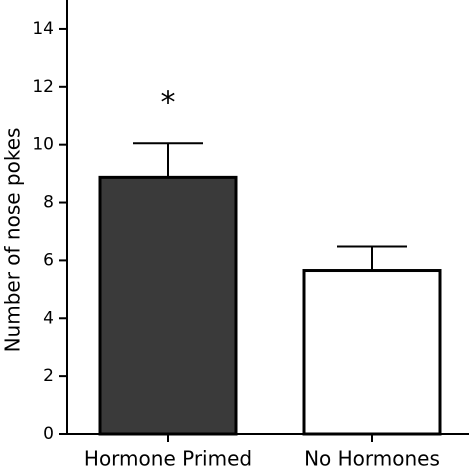  What do you see at coordinates (372, 352) in the screenshot?
I see `bar` at bounding box center [372, 352].